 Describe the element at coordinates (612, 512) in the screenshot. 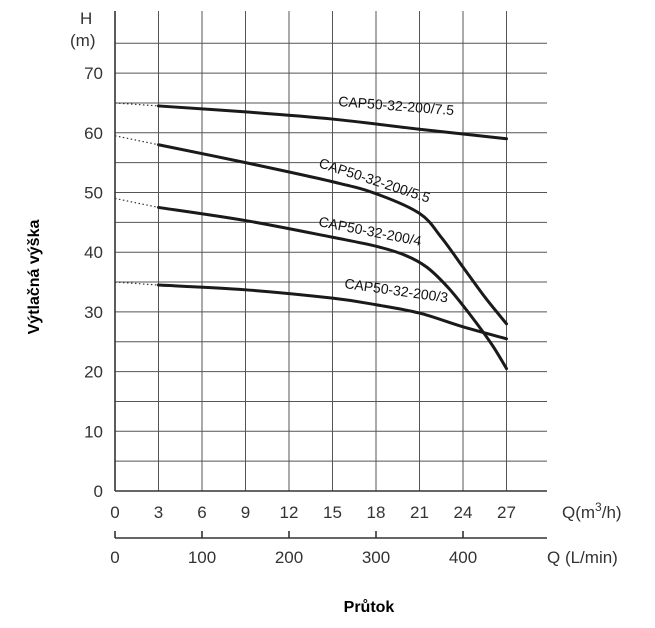

I see `x-axis-unit-tail: /h)` at that location.